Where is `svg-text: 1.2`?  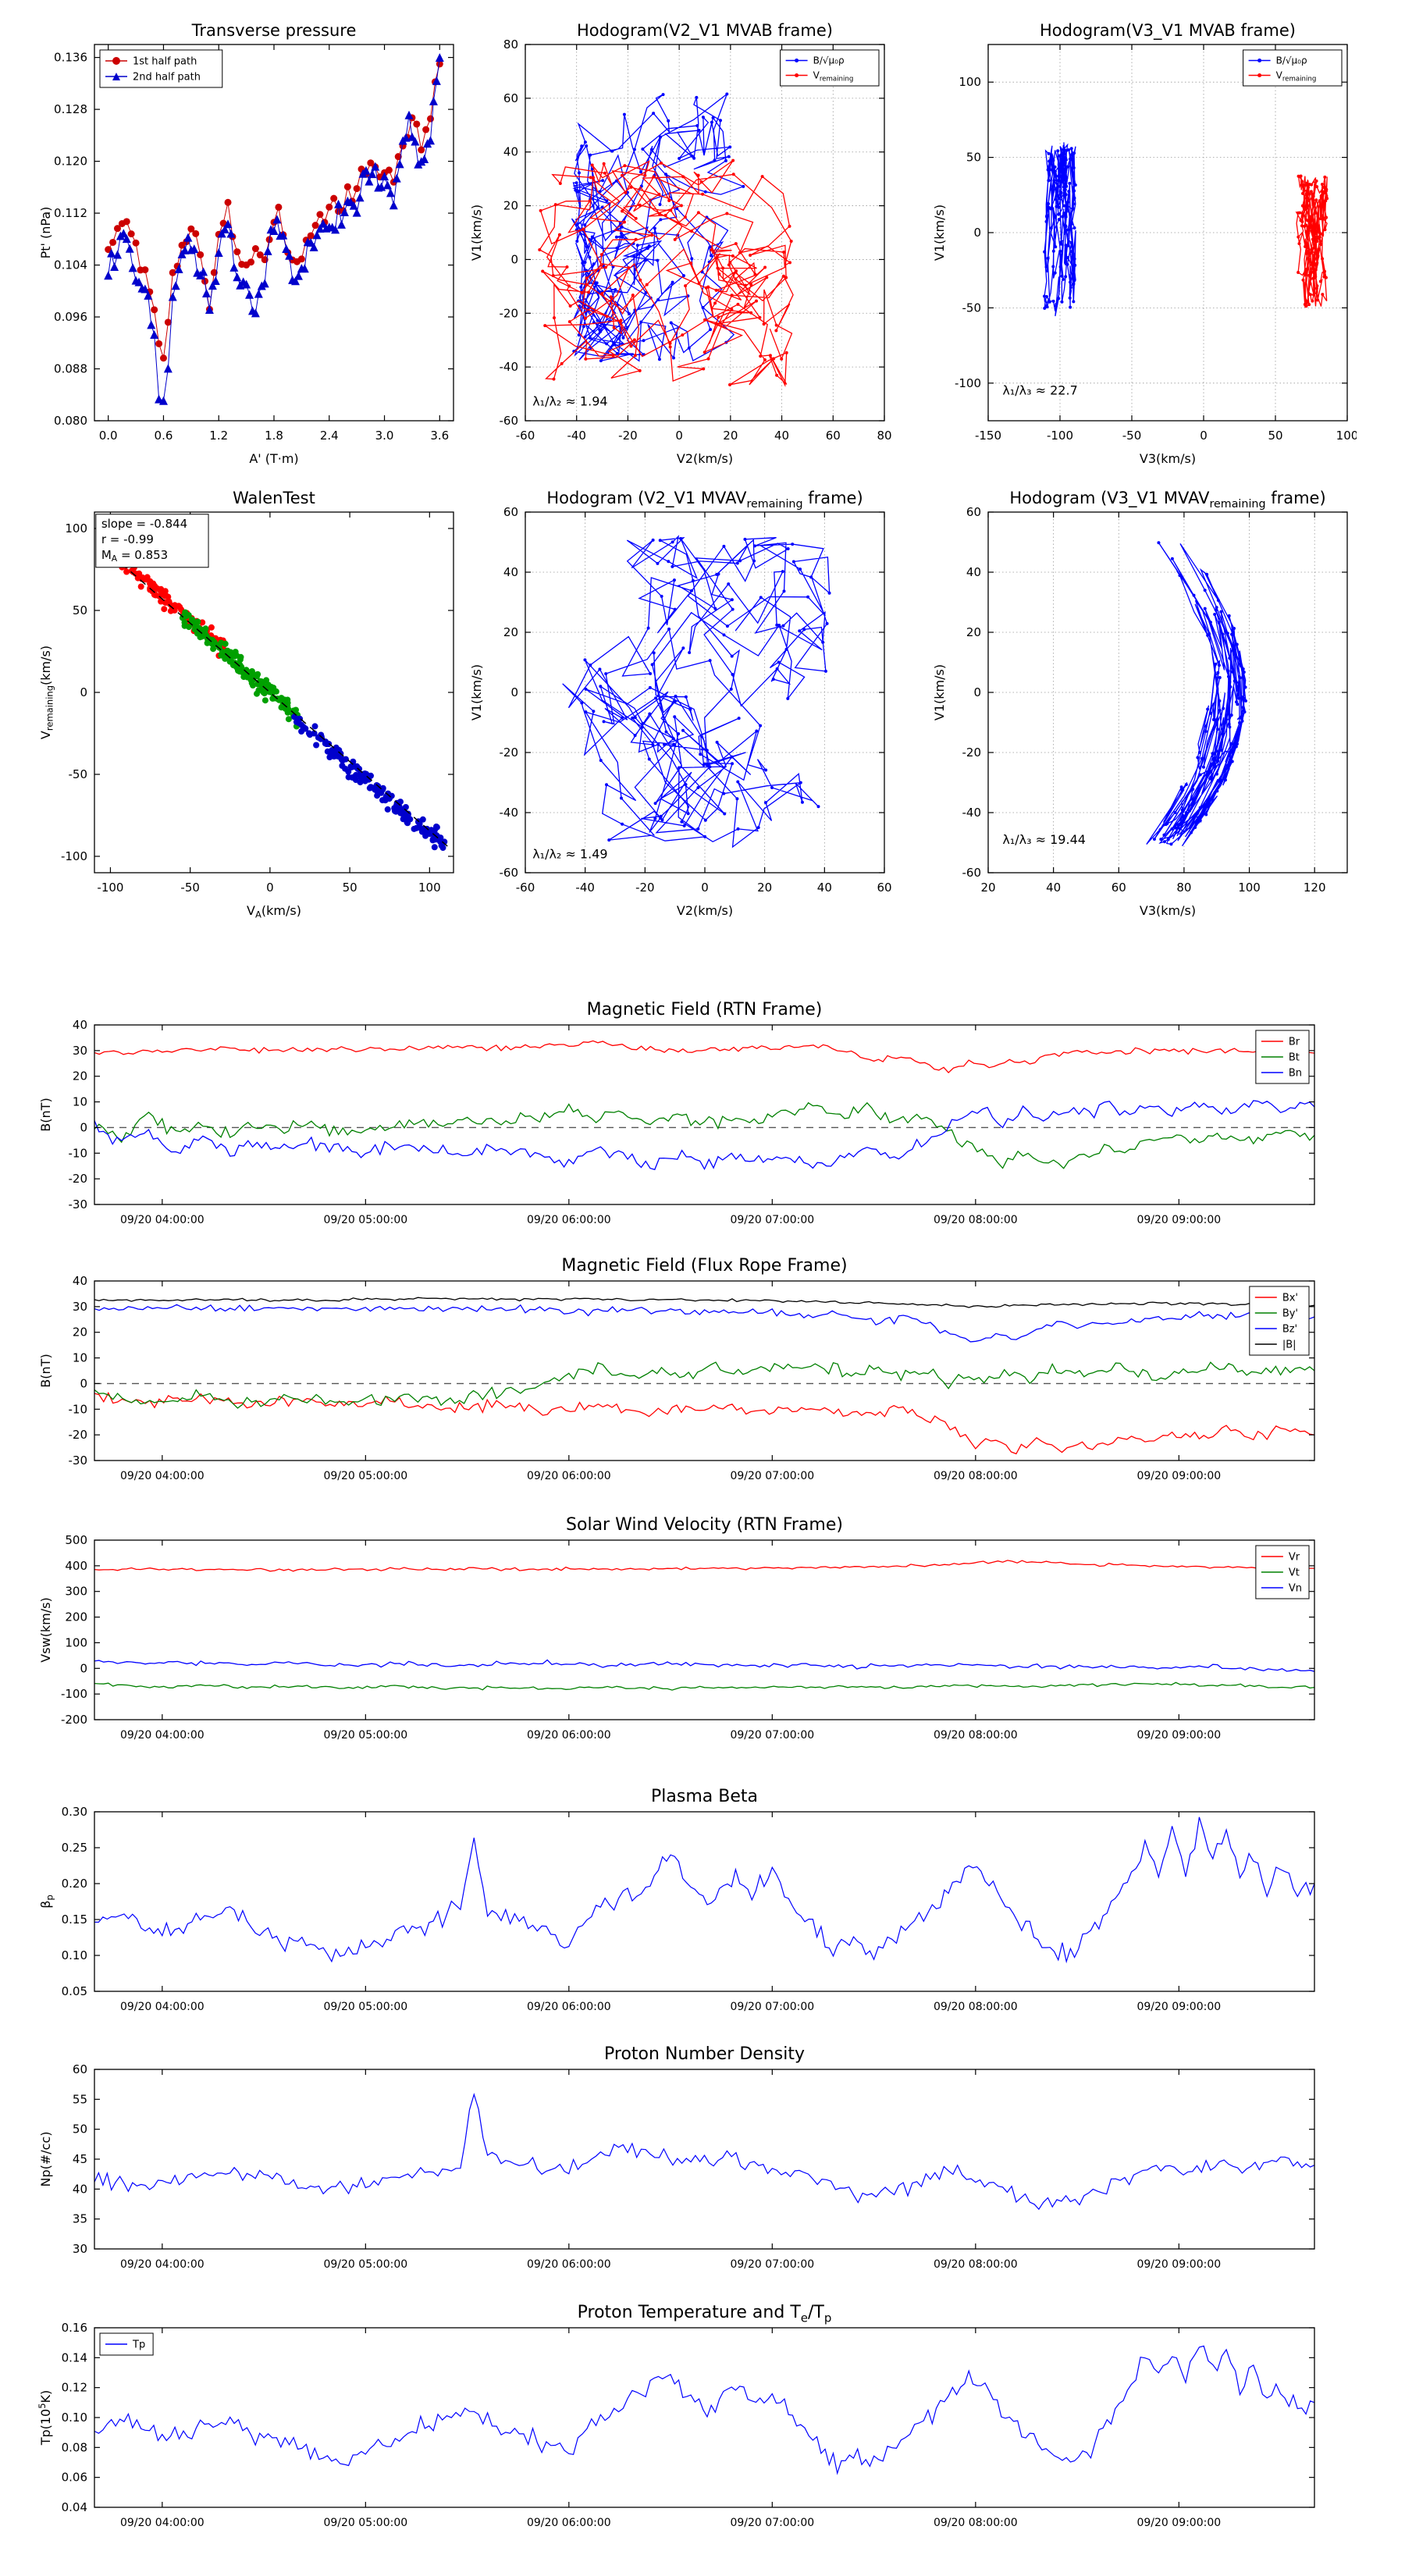 svg-text: 1.2 is located at coordinates (219, 436).